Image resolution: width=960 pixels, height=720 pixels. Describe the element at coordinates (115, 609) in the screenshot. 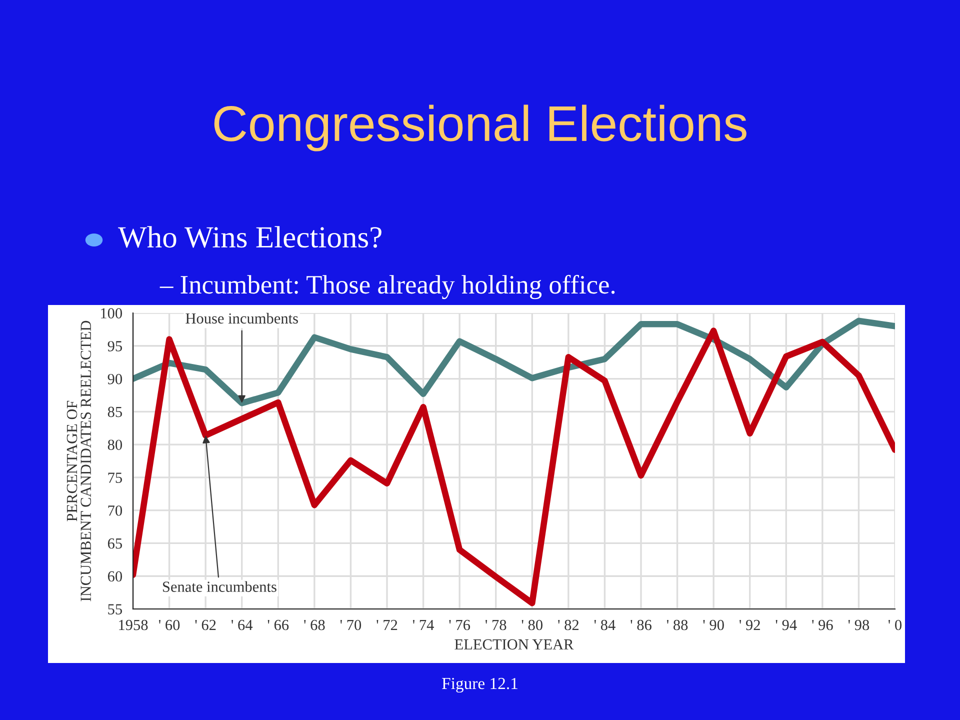

I see `y-tick-label: 55` at that location.